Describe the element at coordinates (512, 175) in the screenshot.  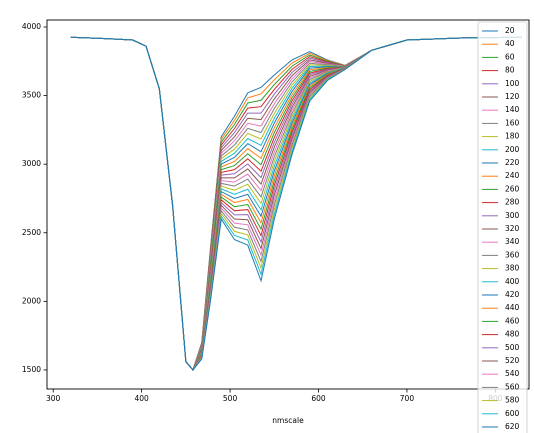
I see `legend-label: 240` at that location.